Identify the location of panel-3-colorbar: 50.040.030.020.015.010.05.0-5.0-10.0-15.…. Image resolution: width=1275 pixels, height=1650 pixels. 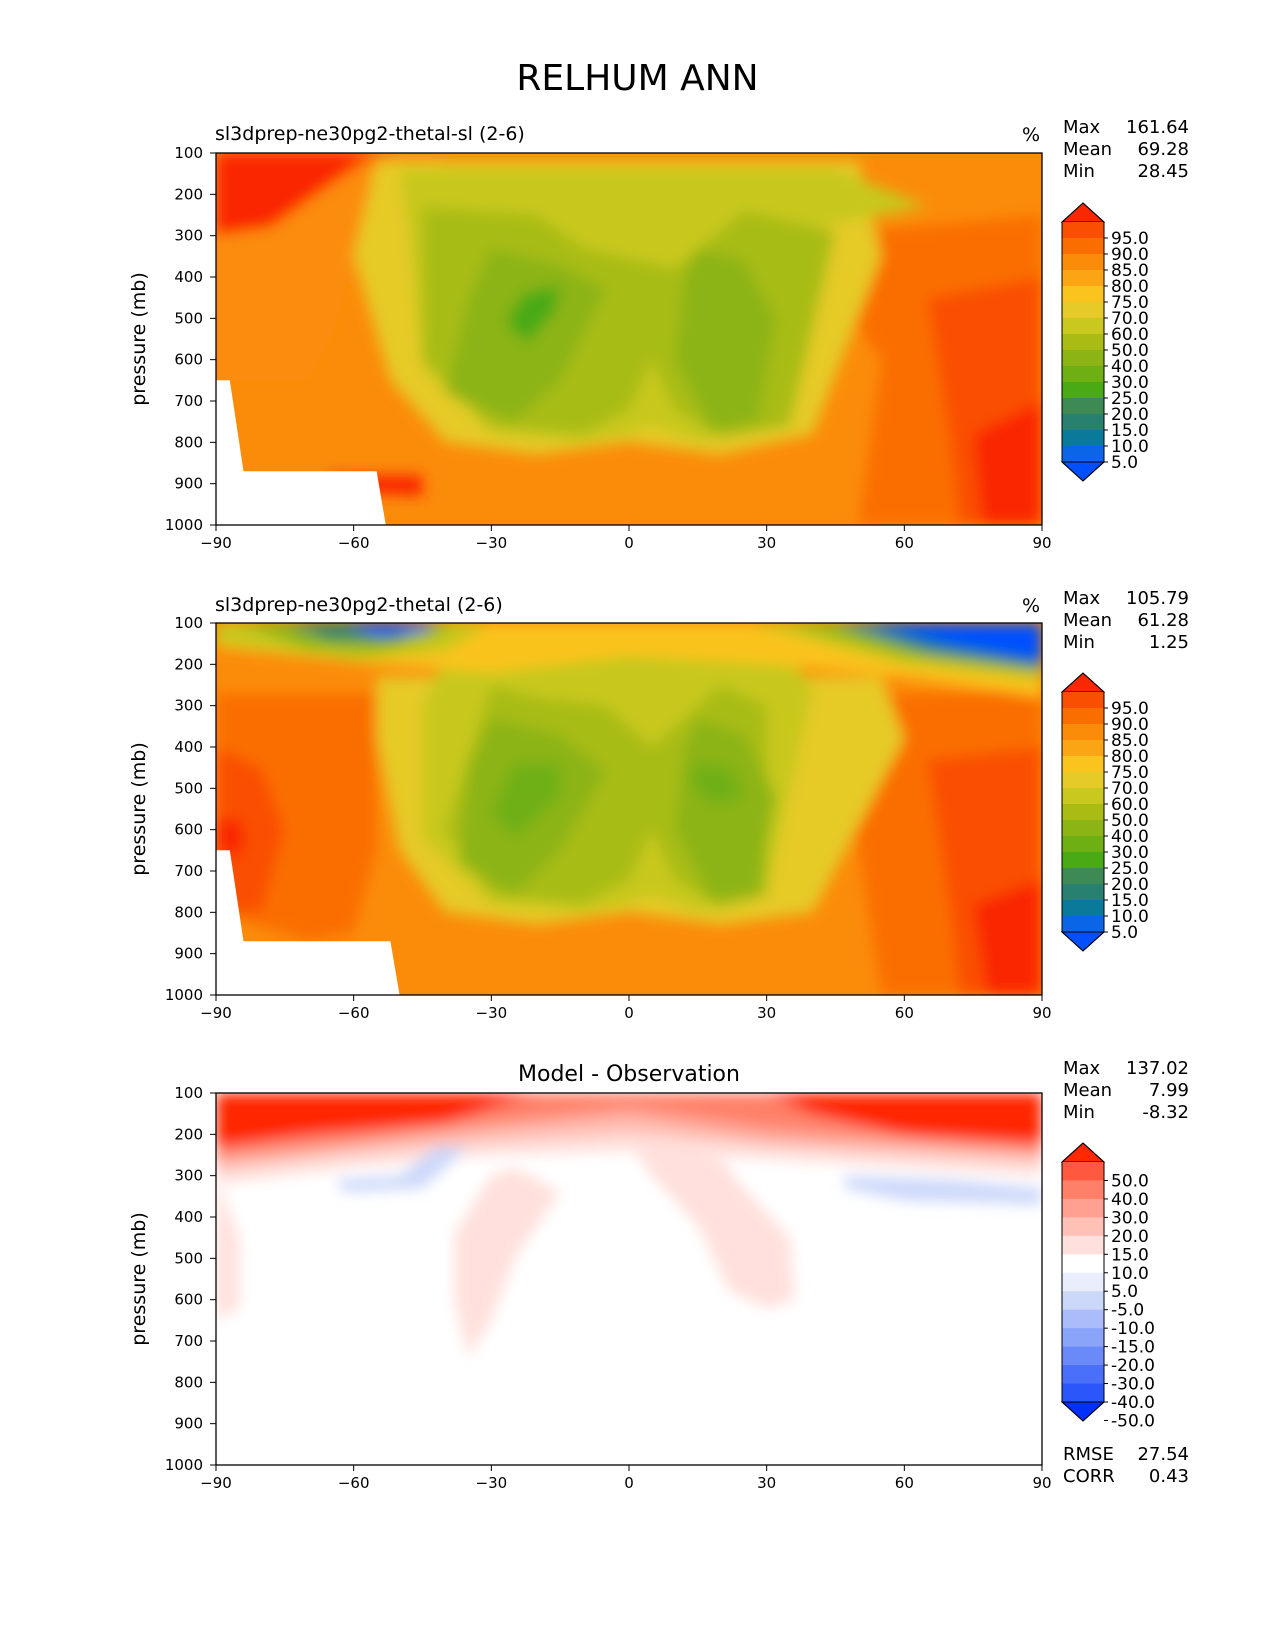
(1107, 1286).